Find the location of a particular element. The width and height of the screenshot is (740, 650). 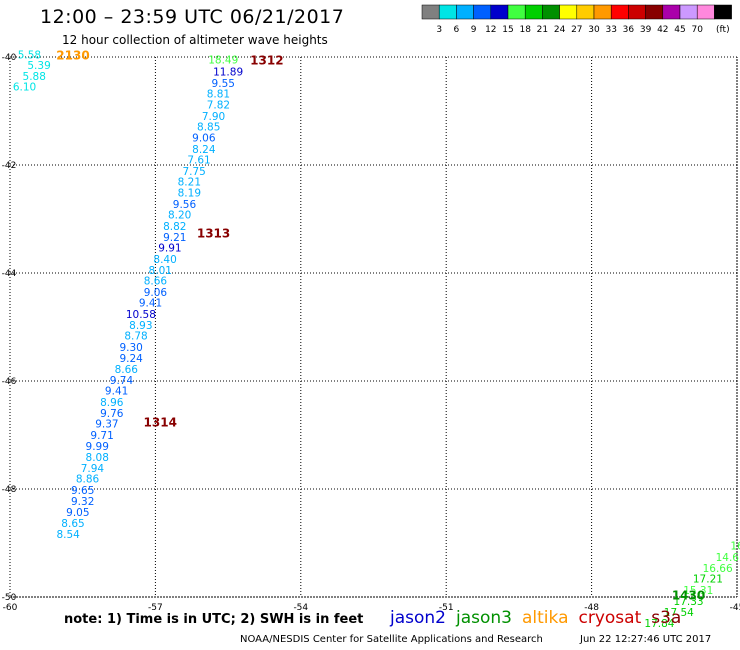

wave-height-label: 5.58 is located at coordinates (29, 55).